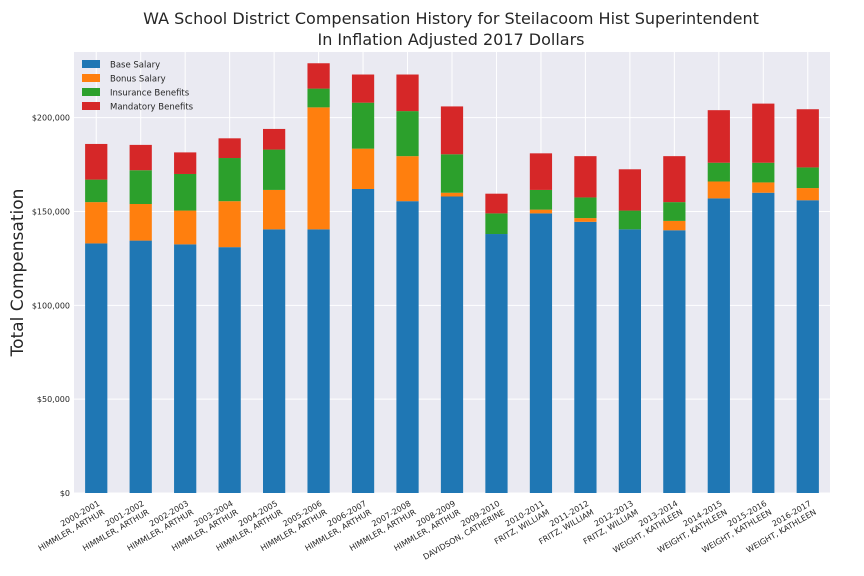 The height and width of the screenshot is (576, 864). I want to click on y-tick-label: $100,000, so click(51, 305).